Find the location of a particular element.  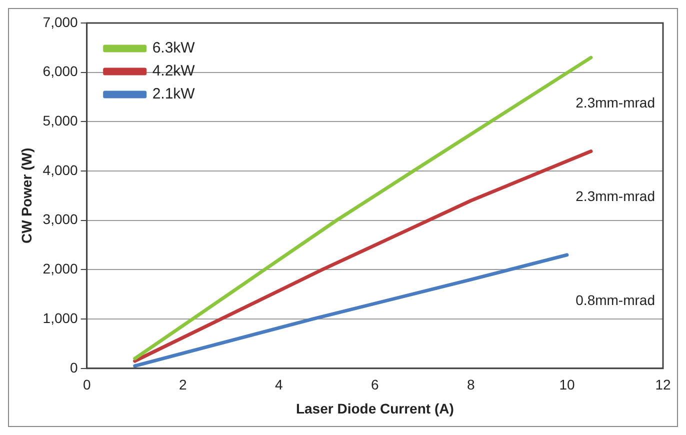

y-tick-label: 0 is located at coordinates (74, 367).